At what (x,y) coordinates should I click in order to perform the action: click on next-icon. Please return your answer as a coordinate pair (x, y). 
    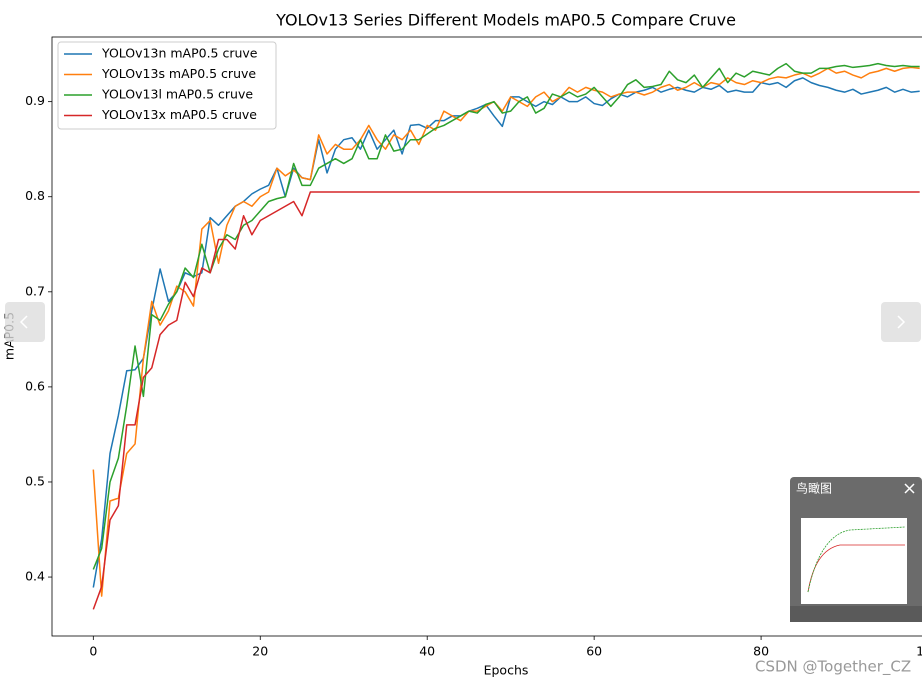
    Looking at the image, I should click on (901, 322).